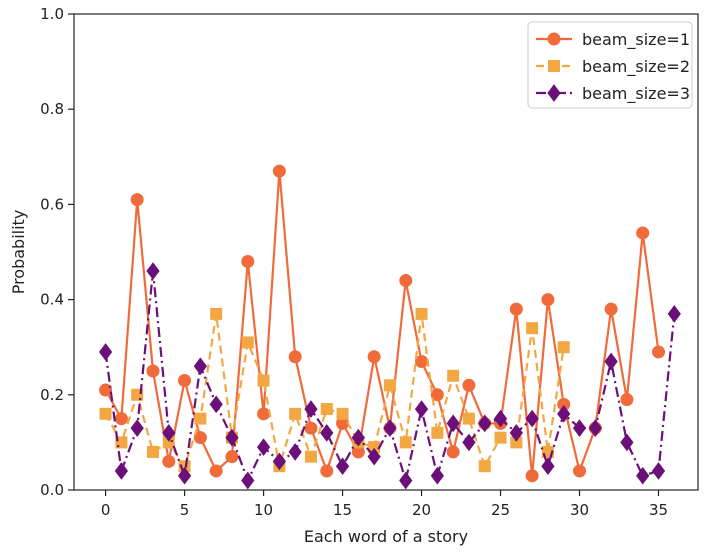  What do you see at coordinates (52, 300) in the screenshot?
I see `y-tick-label: 0.4` at bounding box center [52, 300].